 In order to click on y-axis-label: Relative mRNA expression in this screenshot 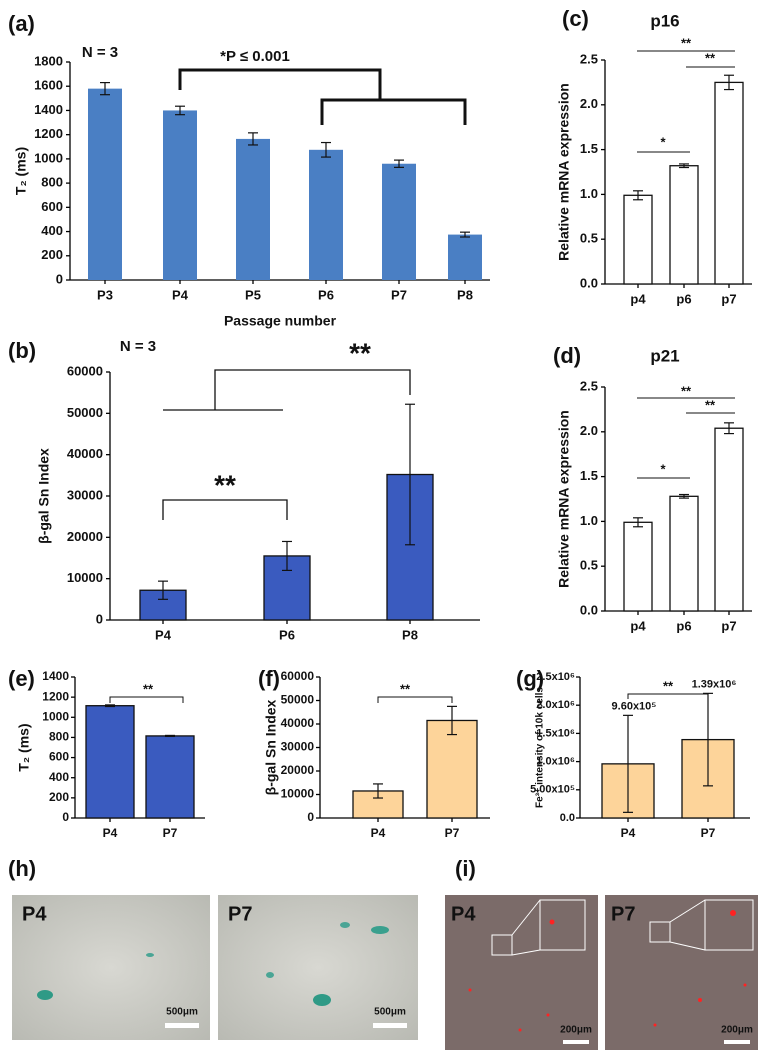, I will do `click(564, 499)`.